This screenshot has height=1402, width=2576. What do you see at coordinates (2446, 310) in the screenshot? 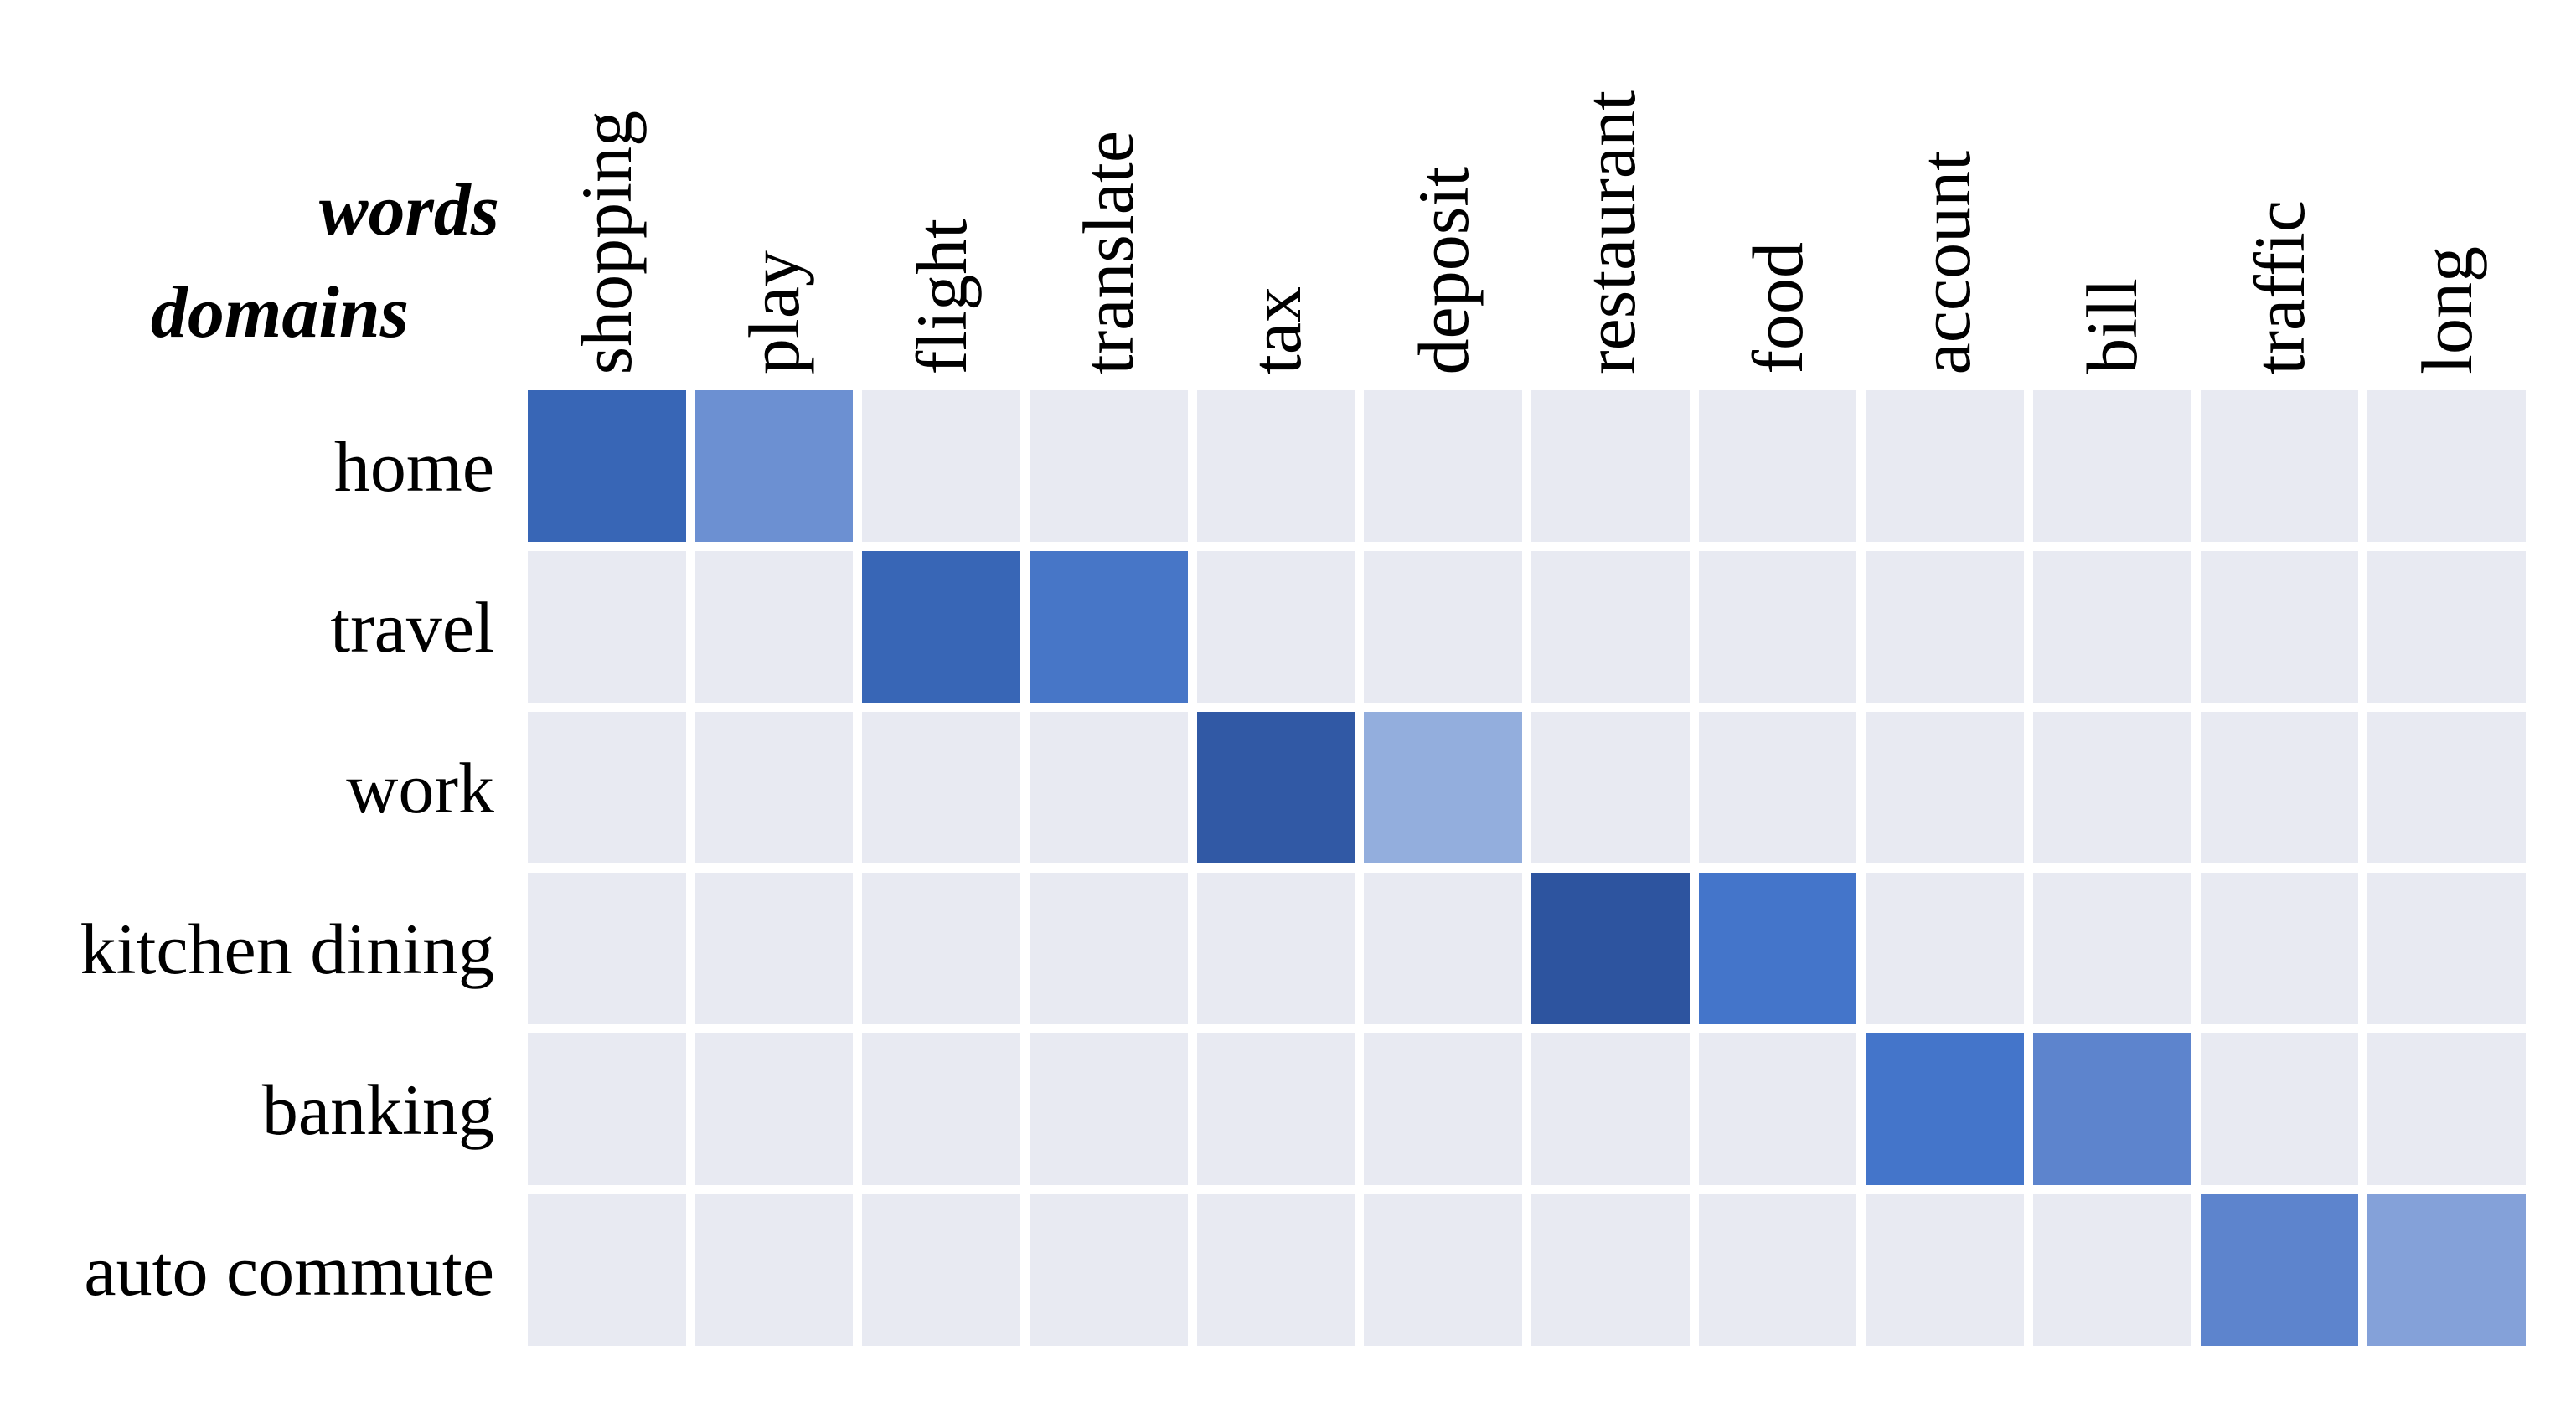
I see `column-label-text: long` at bounding box center [2446, 310].